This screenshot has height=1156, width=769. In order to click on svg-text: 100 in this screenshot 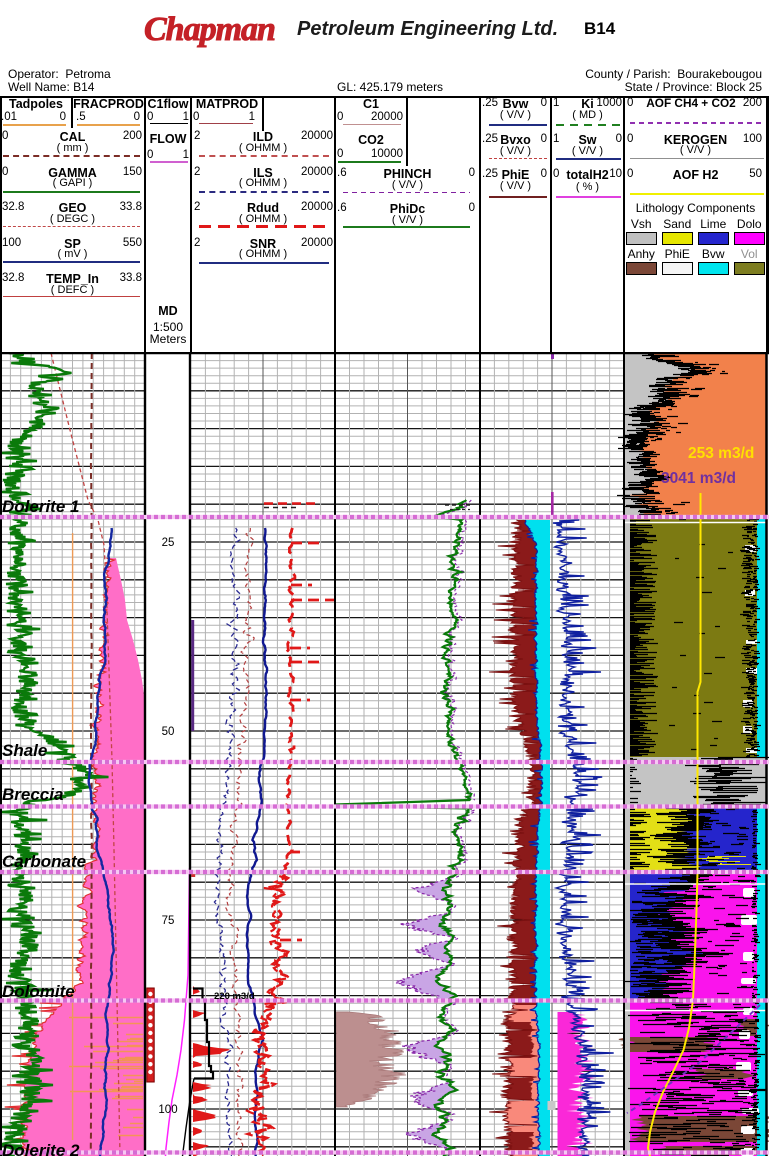, I will do `click(167, 1110)`.